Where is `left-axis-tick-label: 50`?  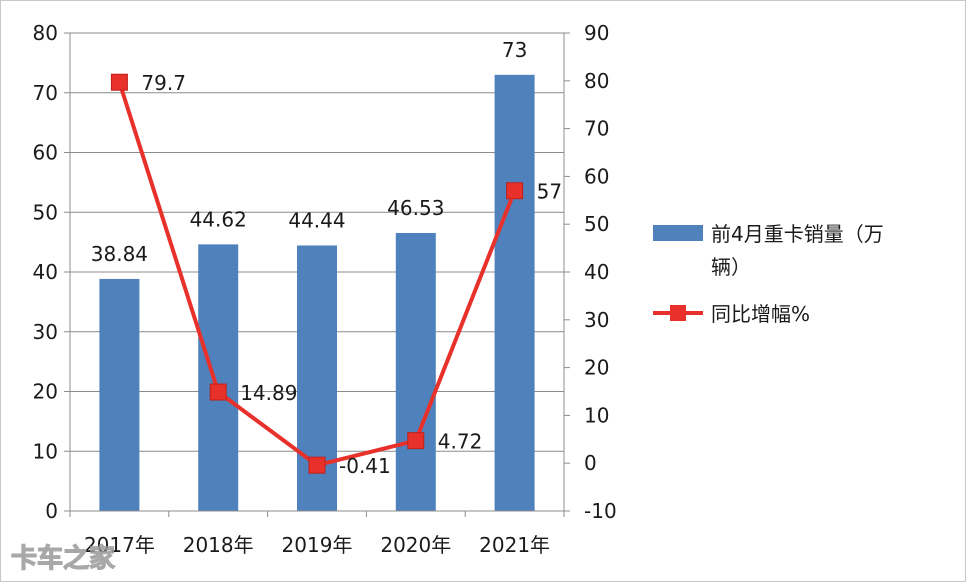 left-axis-tick-label: 50 is located at coordinates (45, 212).